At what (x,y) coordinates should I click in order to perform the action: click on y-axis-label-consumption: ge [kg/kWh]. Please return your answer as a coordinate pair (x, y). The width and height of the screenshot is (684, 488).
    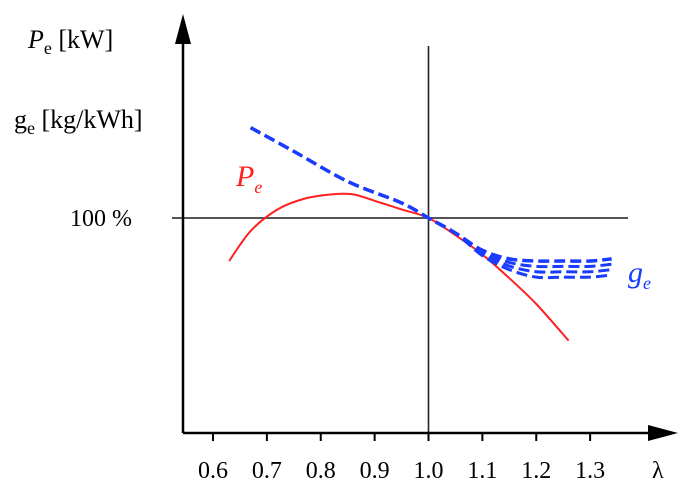
    Looking at the image, I should click on (78, 121).